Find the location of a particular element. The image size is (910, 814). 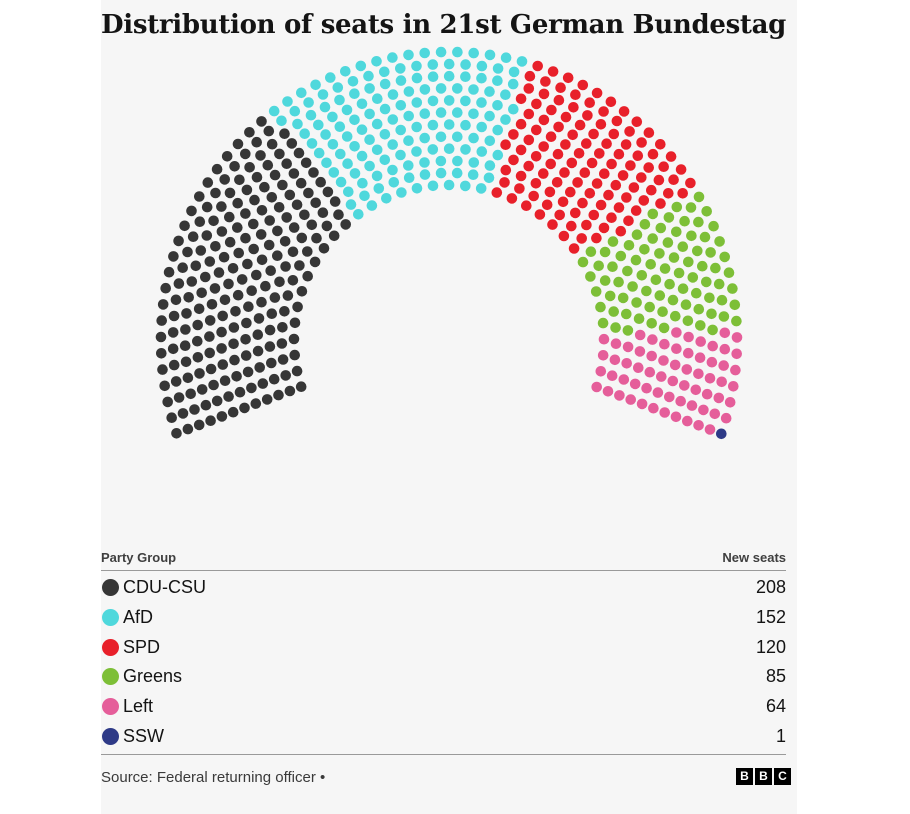

party-name: Left is located at coordinates (138, 706).